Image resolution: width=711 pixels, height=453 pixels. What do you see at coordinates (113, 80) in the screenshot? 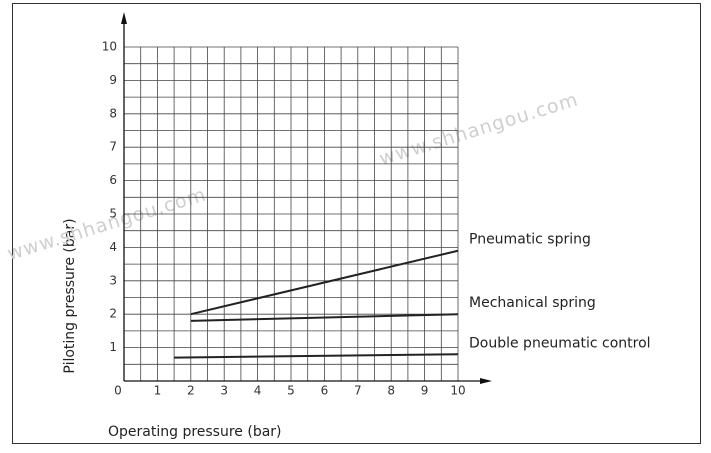
I see `y-tick-label: 9` at bounding box center [113, 80].